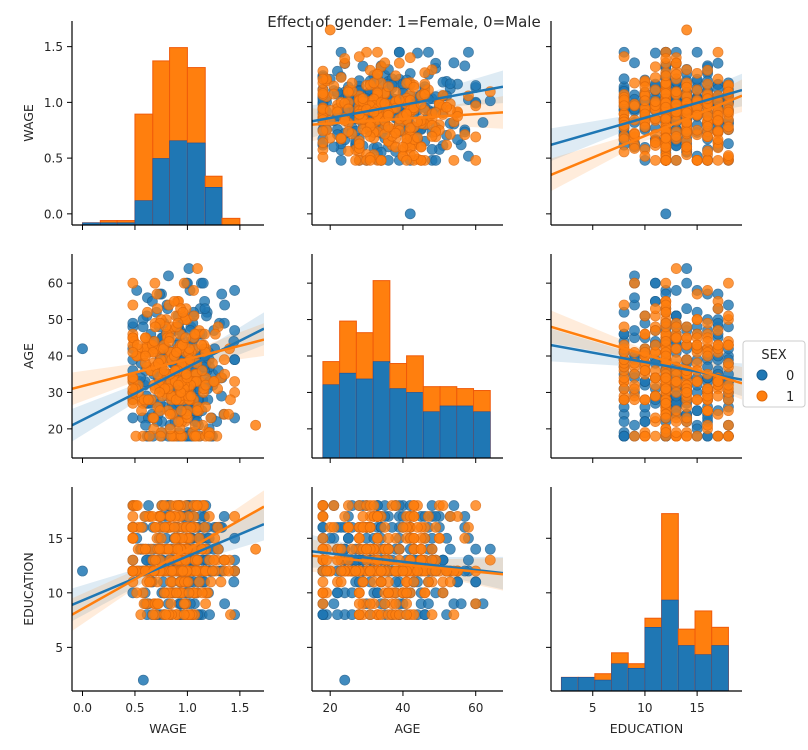  What do you see at coordinates (790, 397) in the screenshot?
I see `legend-label-1: 1` at bounding box center [790, 397].